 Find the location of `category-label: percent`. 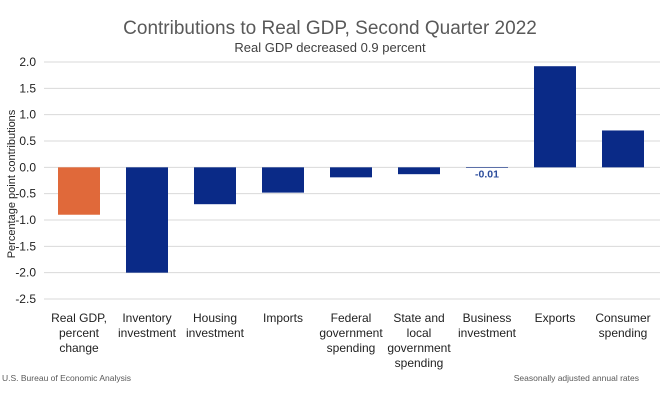

category-label: percent is located at coordinates (79, 333).